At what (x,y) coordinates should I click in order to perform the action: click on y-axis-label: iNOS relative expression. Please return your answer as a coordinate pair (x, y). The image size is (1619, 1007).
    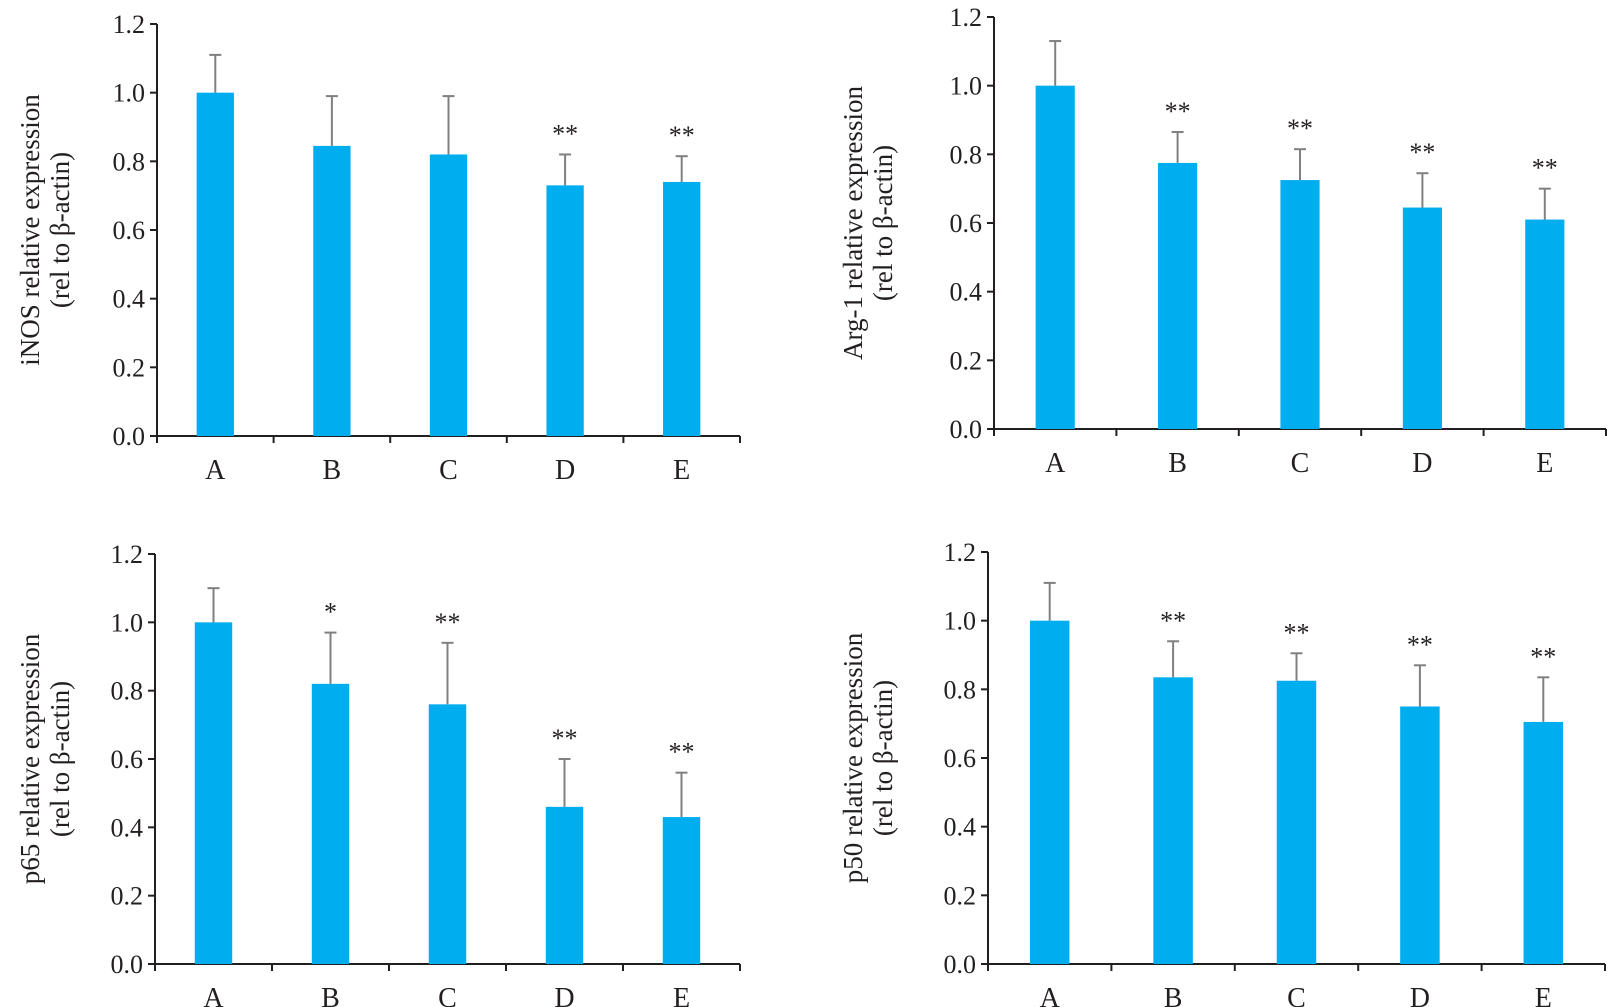
    Looking at the image, I should click on (30, 230).